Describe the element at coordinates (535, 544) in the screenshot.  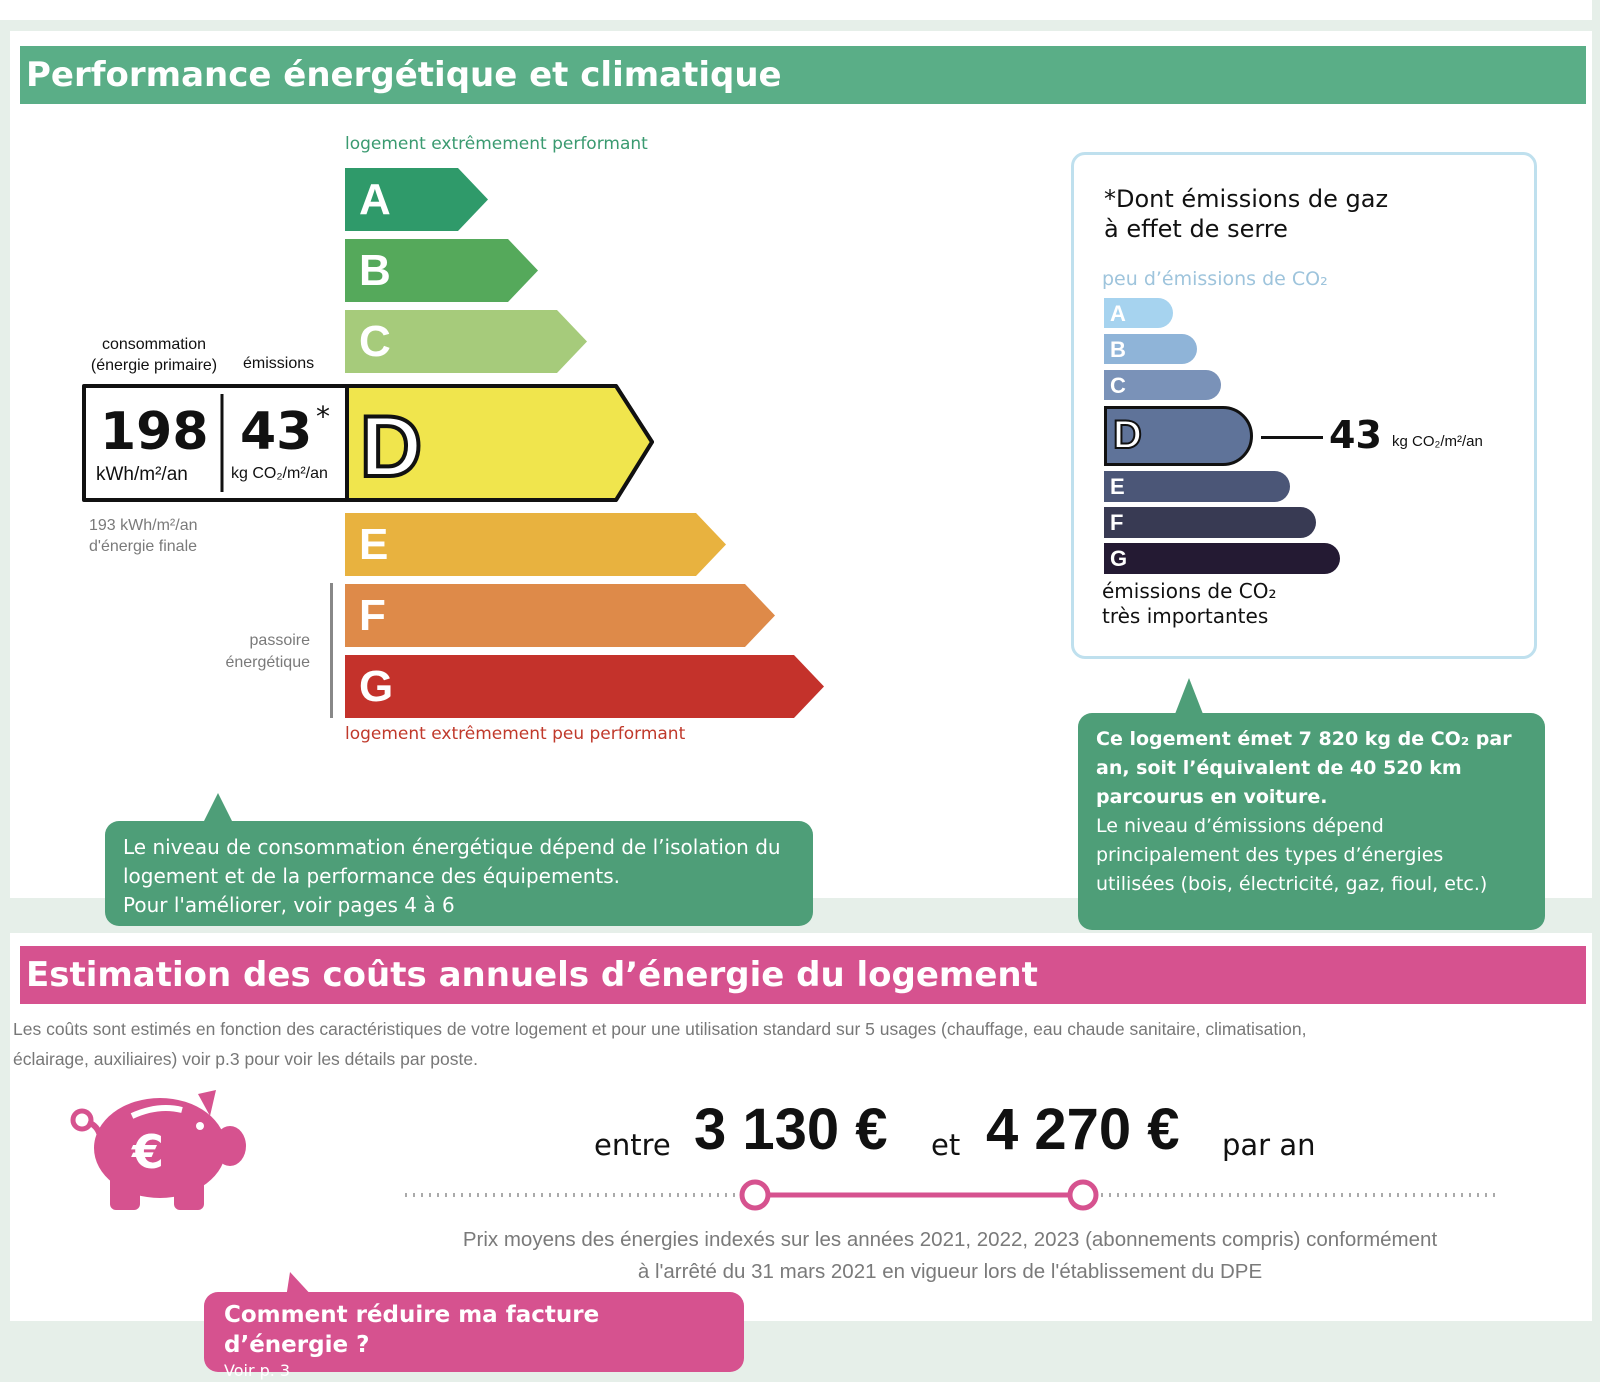
I see `energy-class-e-arrow: E` at that location.